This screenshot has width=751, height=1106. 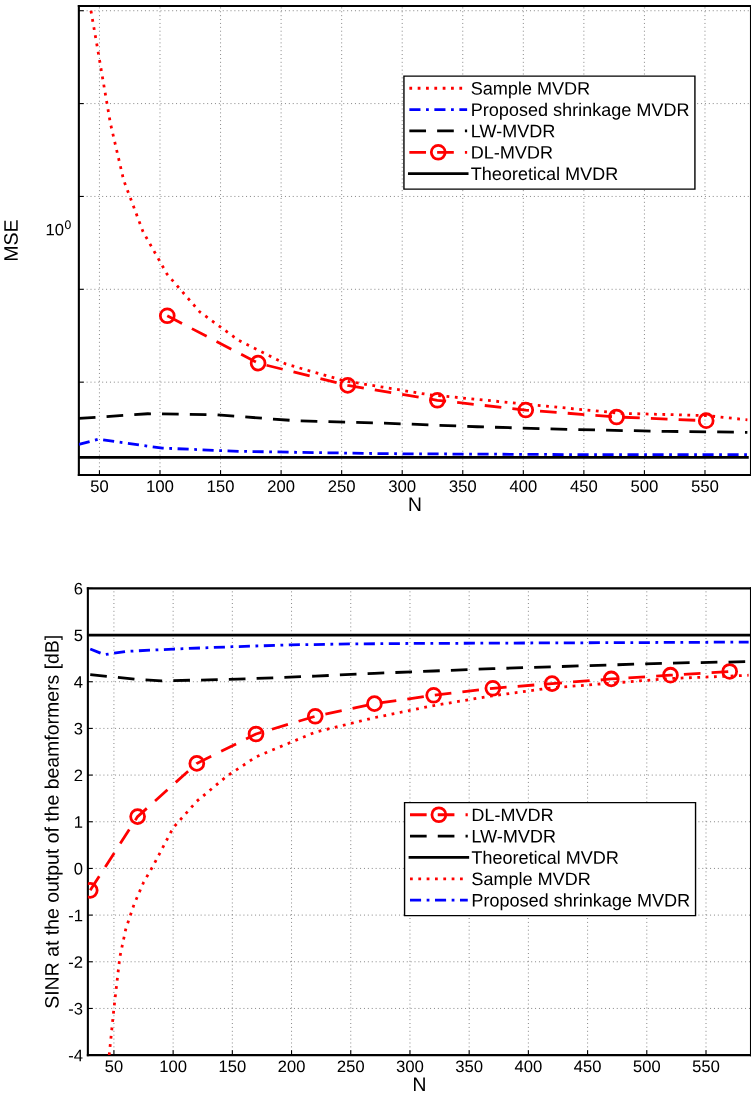 What do you see at coordinates (11, 240) in the screenshot?
I see `y-axis-title: MSE` at bounding box center [11, 240].